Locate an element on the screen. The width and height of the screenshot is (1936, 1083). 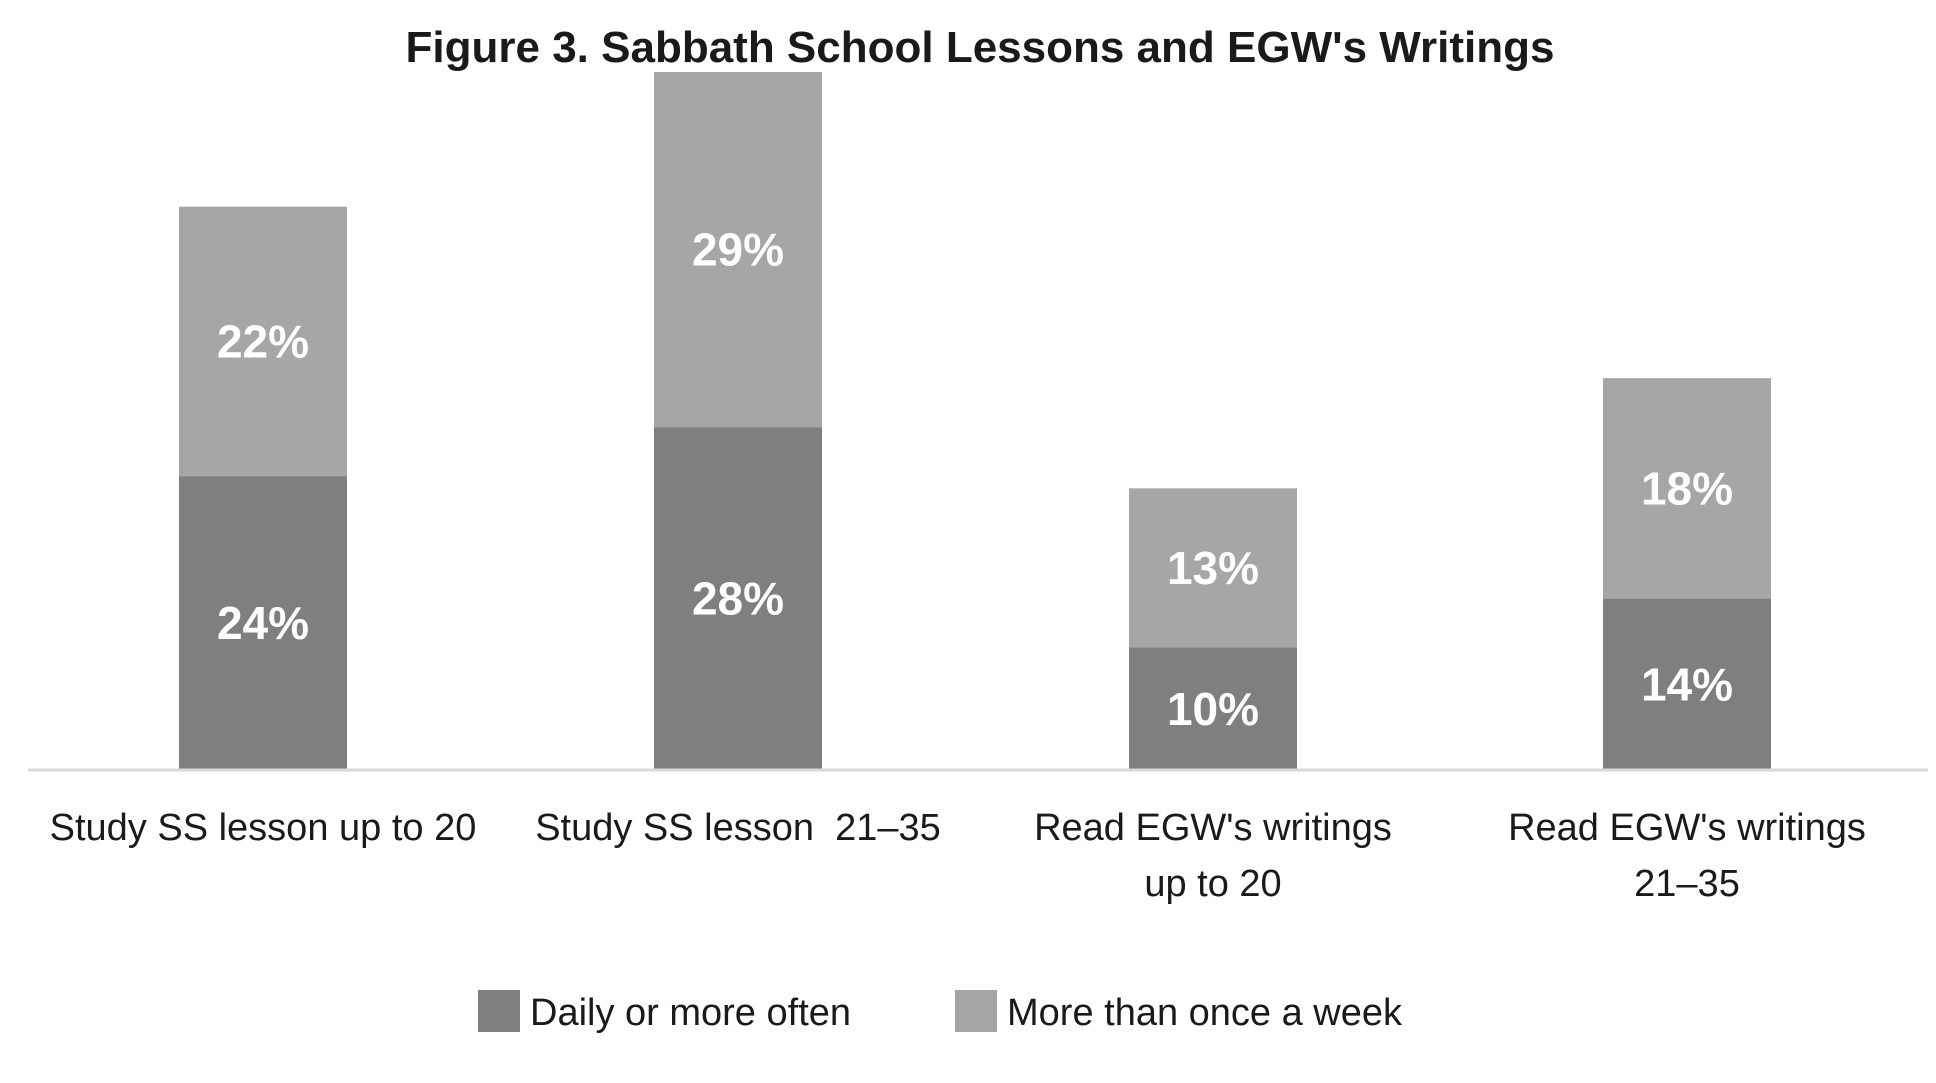
legend-label: More than once a week is located at coordinates (1205, 1013).